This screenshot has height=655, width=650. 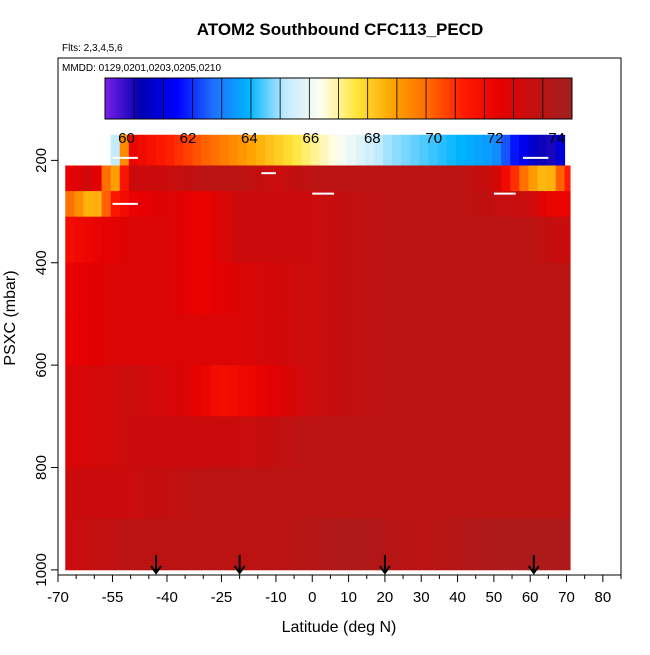 I want to click on x-axis-label: Latitude (deg N), so click(x=339, y=627).